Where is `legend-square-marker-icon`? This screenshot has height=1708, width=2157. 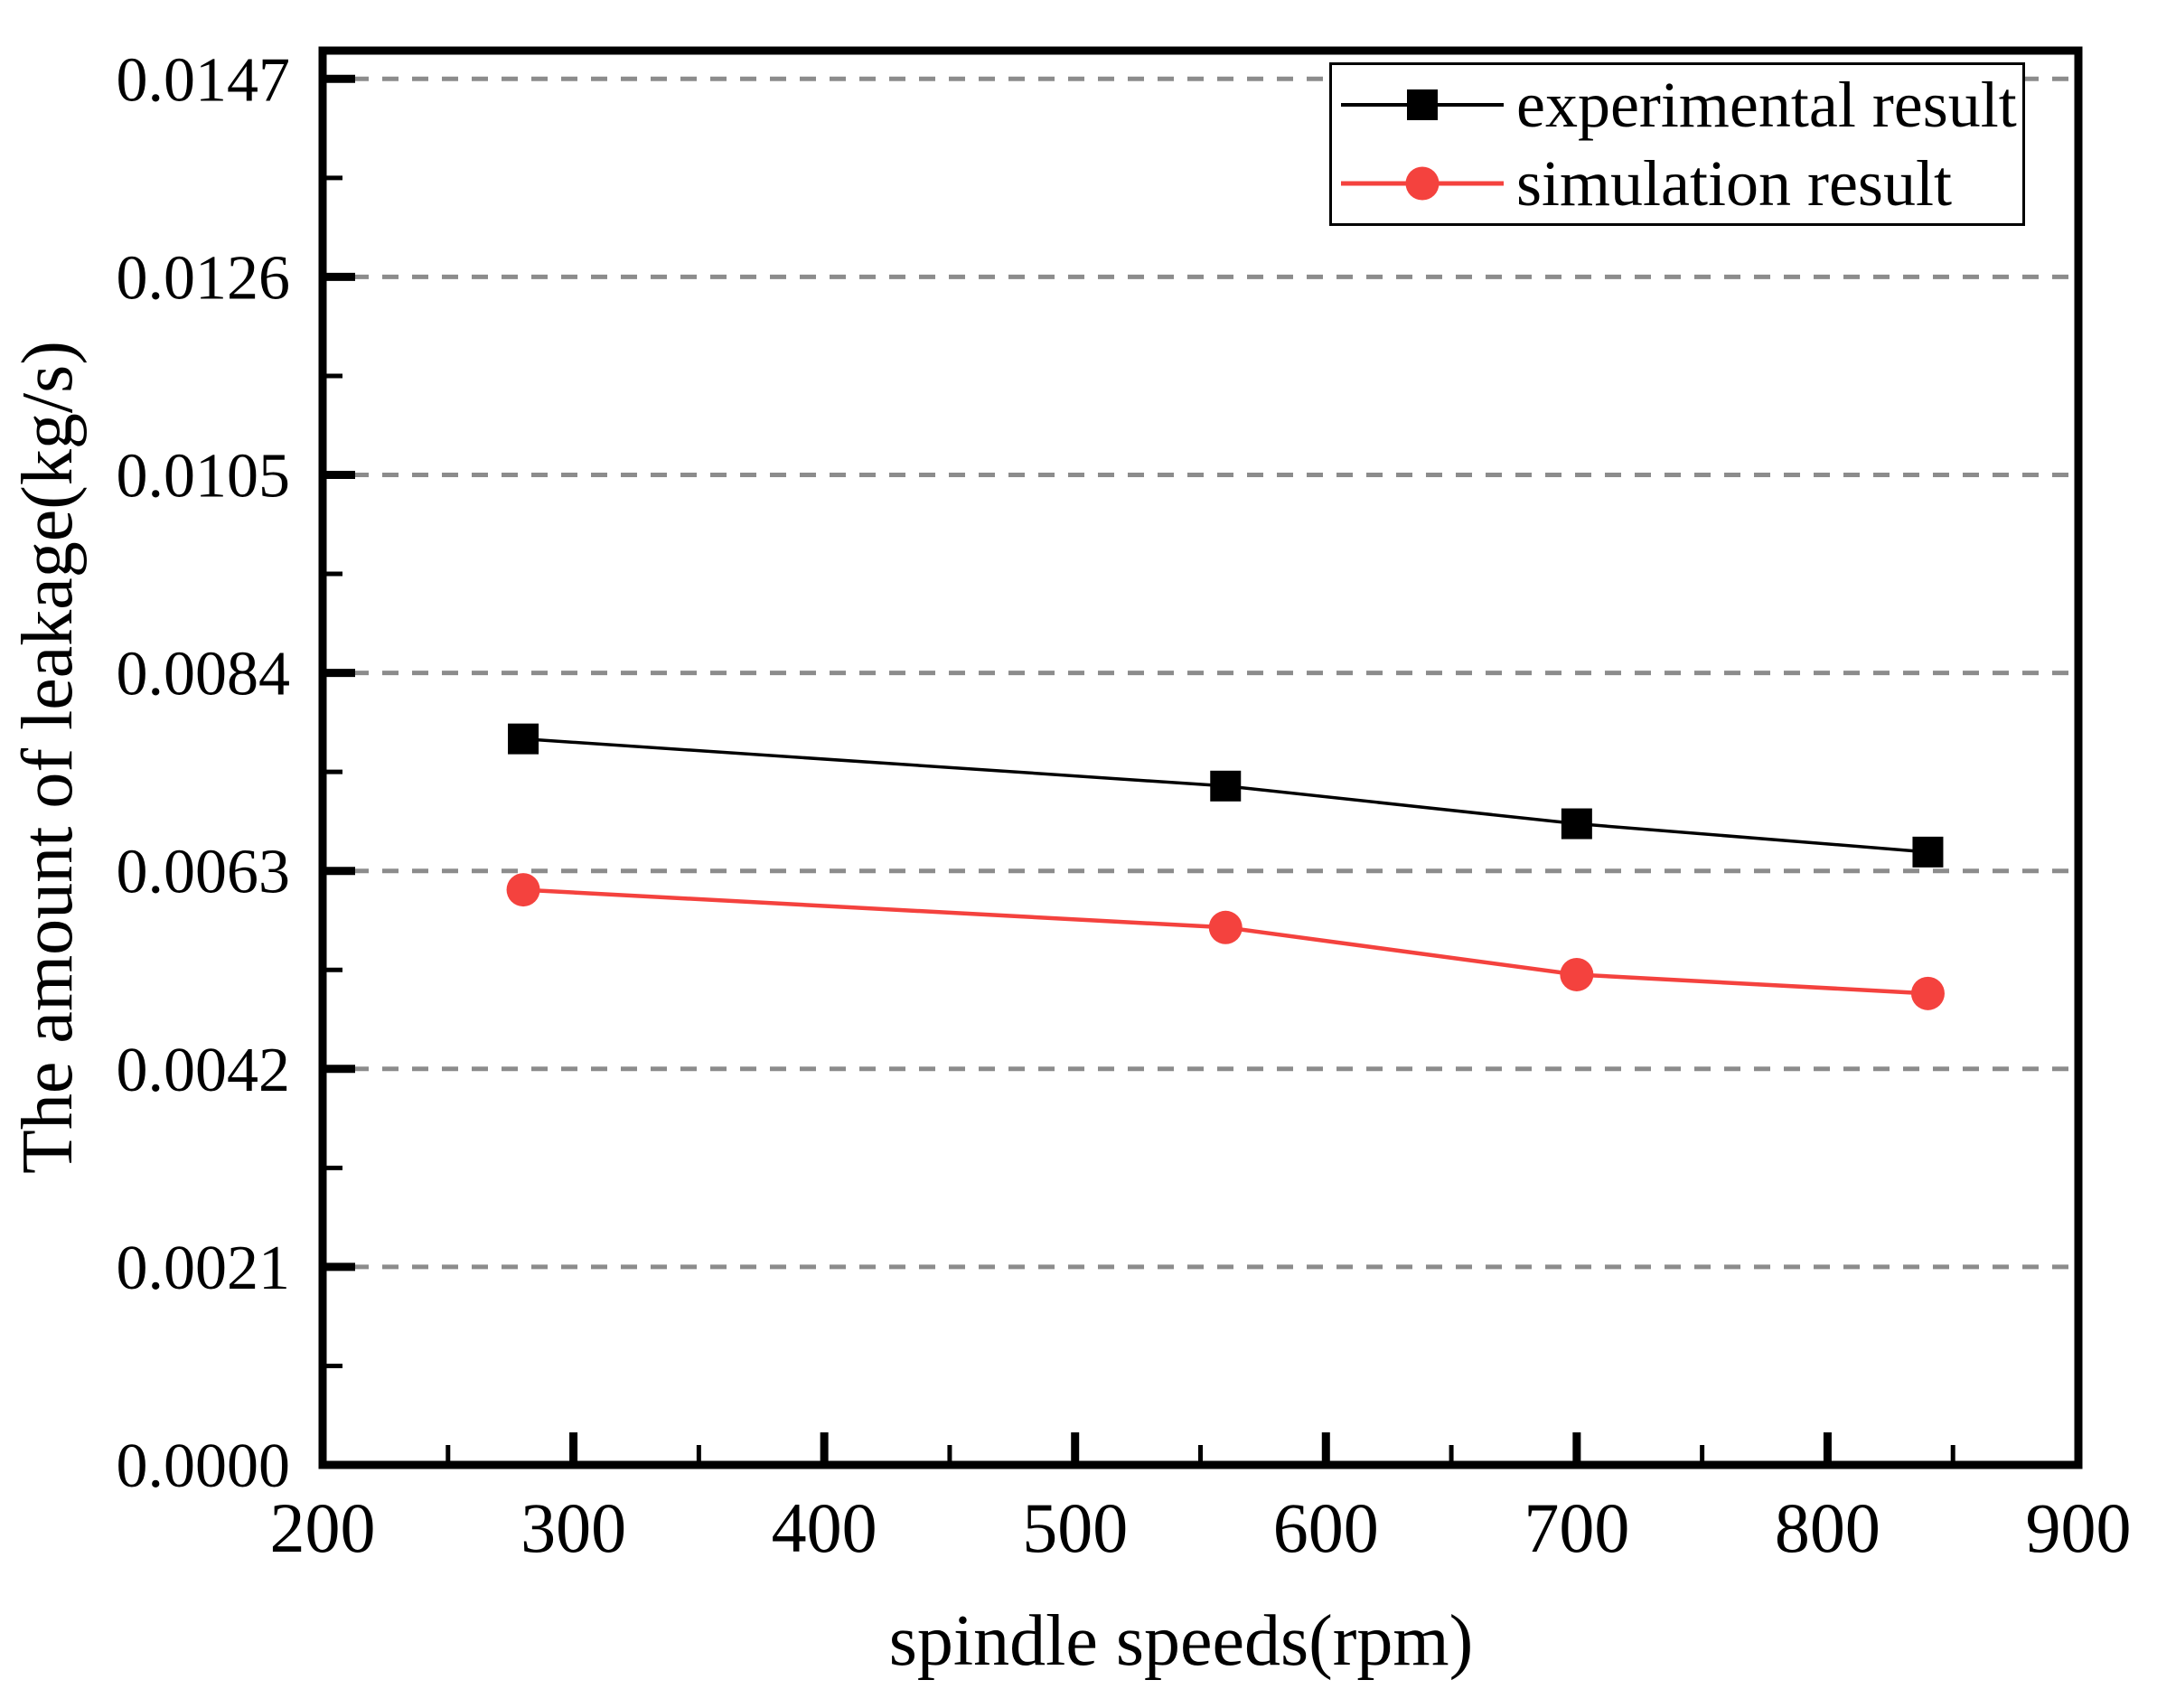 legend-square-marker-icon is located at coordinates (1423, 104).